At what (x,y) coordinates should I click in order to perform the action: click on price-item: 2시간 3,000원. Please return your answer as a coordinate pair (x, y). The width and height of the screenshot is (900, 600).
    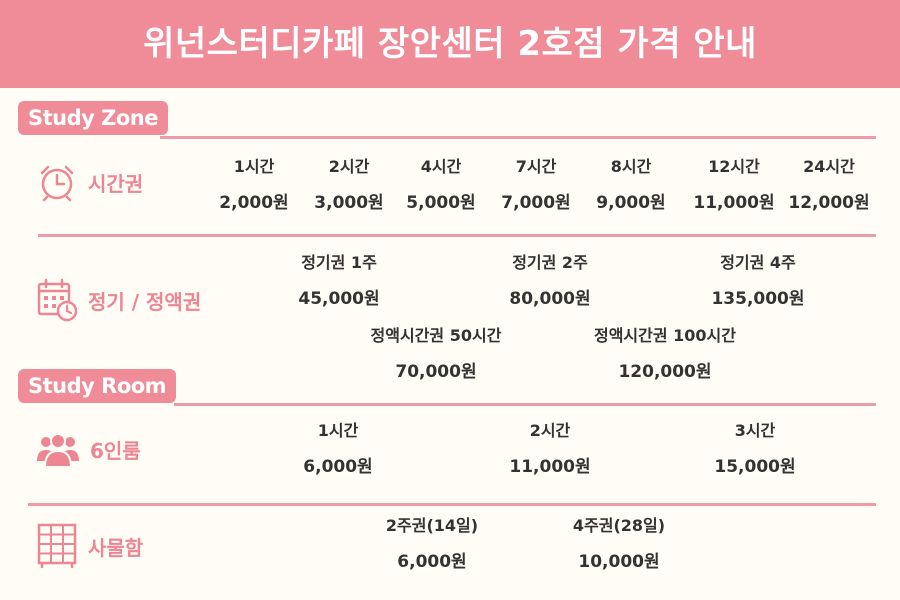
    Looking at the image, I should click on (349, 185).